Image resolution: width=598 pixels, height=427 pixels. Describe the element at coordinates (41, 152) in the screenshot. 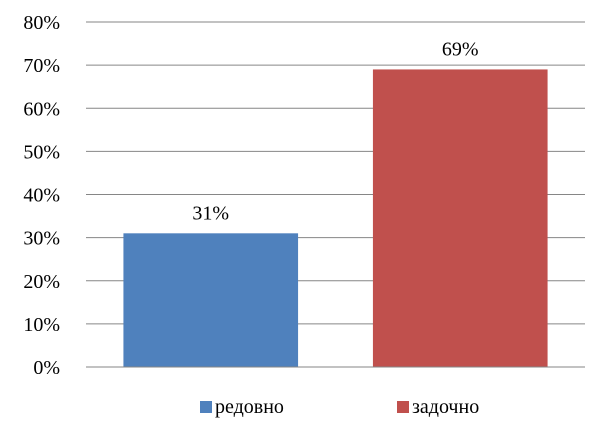

I see `y-tick-label: 50%` at that location.